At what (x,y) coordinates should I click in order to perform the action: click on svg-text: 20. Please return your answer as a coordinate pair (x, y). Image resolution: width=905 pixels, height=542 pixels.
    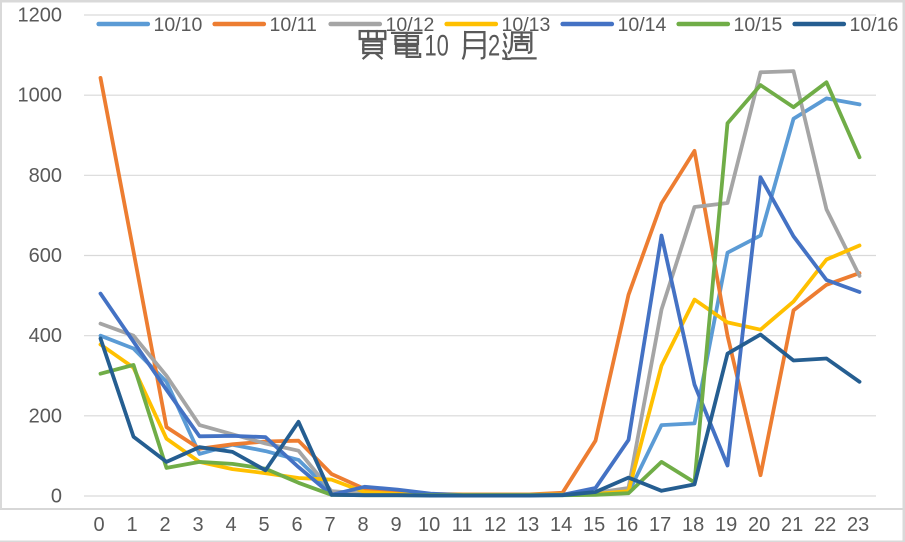
    Looking at the image, I should click on (759, 525).